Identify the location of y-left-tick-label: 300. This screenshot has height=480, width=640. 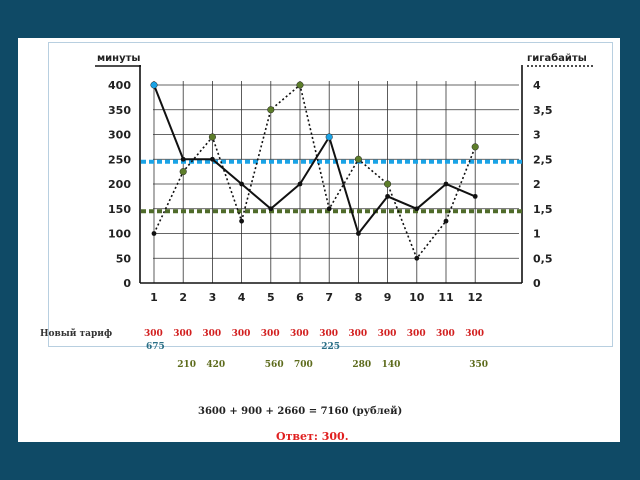
(119, 135).